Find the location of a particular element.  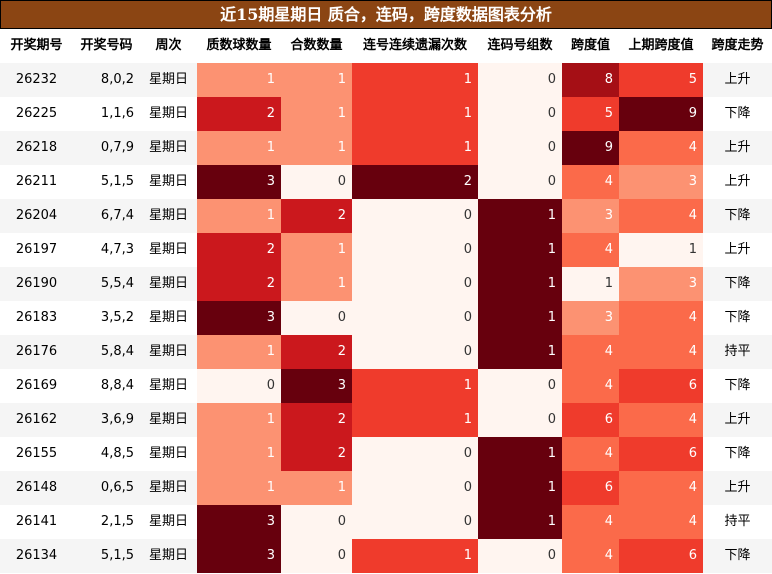

table-cell: 26183 is located at coordinates (36, 318).